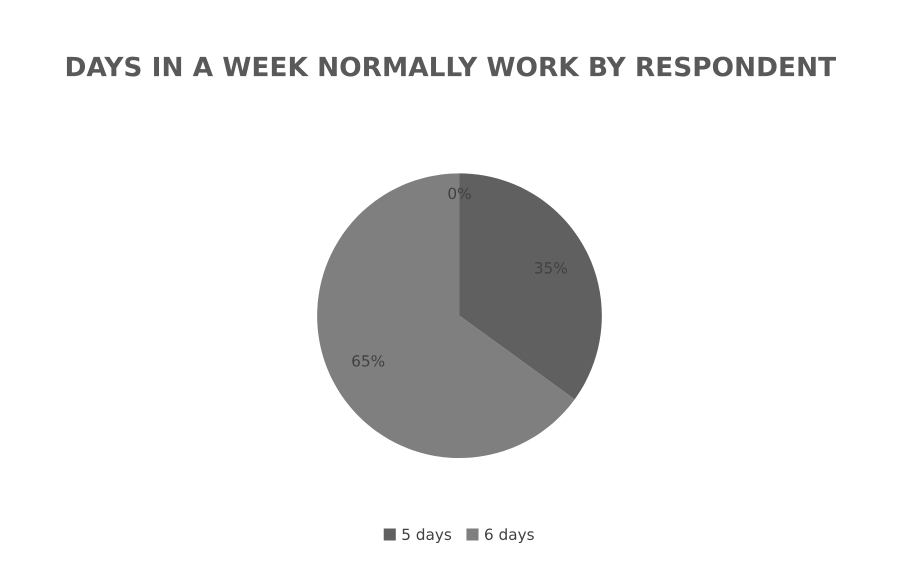  I want to click on data-label: 65%, so click(368, 361).